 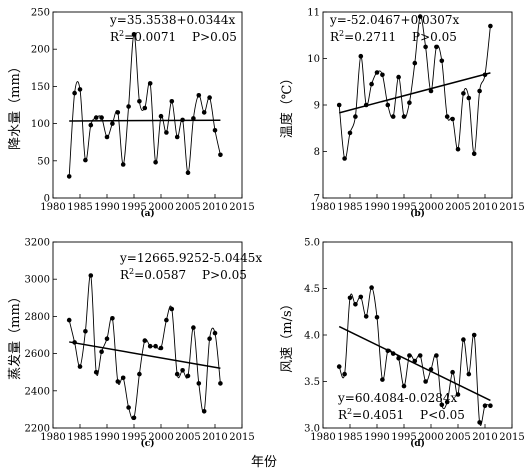 What do you see at coordinates (40, 13) in the screenshot?
I see `y-tick-label: 250` at bounding box center [40, 13].